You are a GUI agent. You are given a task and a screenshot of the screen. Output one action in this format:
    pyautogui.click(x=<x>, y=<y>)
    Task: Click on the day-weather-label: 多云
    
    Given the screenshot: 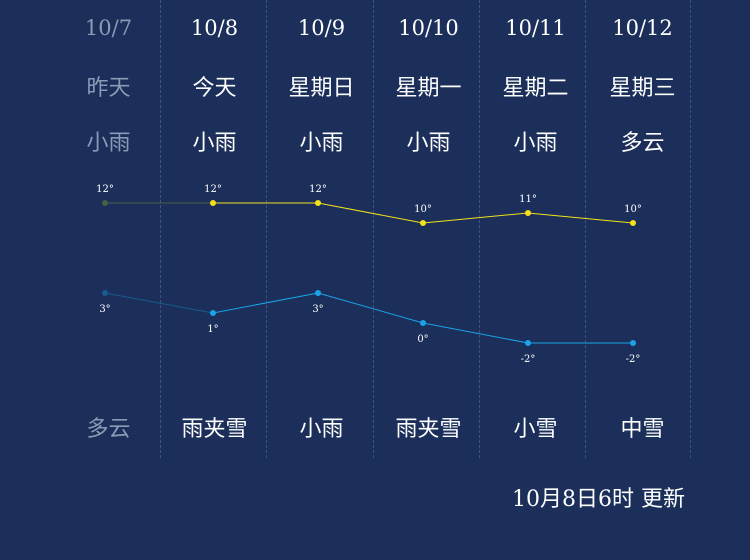 What is the action you would take?
    pyautogui.click(x=642, y=143)
    